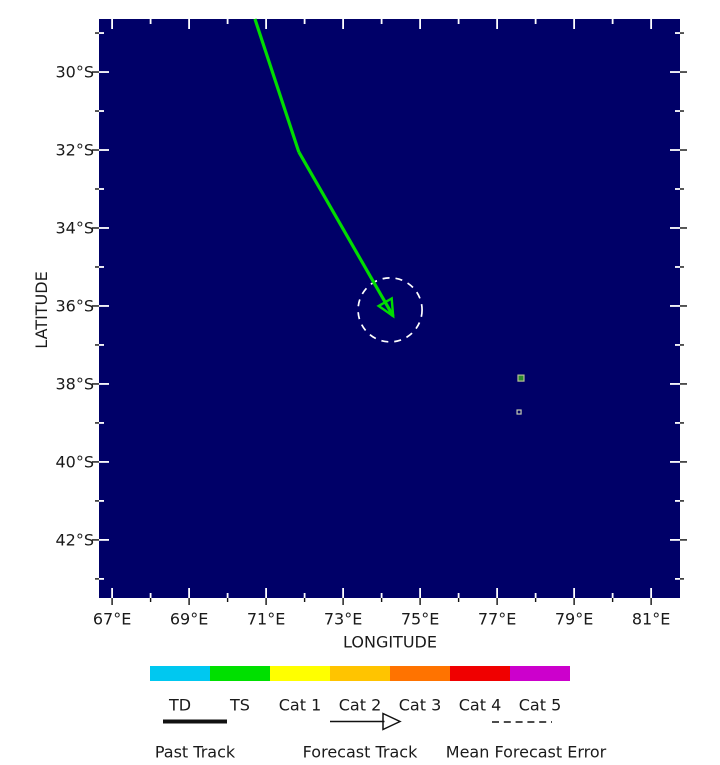 The height and width of the screenshot is (765, 720). I want to click on forecast-arrowhead-icon, so click(385, 307).